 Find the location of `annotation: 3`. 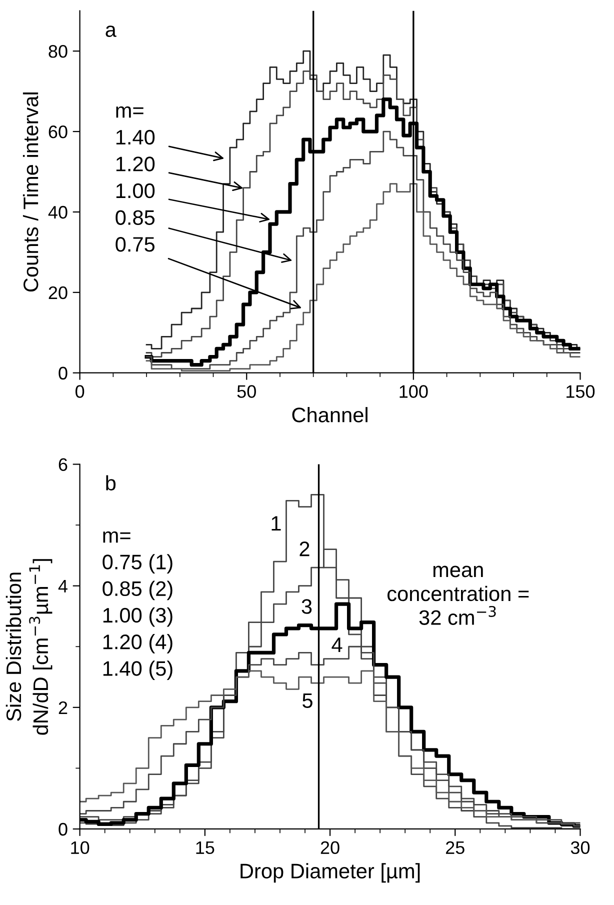

annotation: 3 is located at coordinates (307, 606).